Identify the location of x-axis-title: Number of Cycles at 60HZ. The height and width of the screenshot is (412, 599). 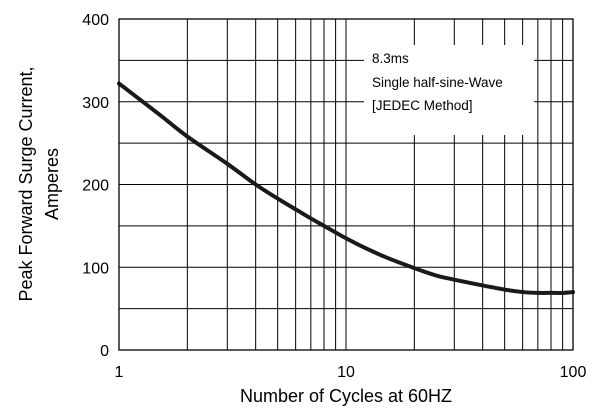
(346, 396).